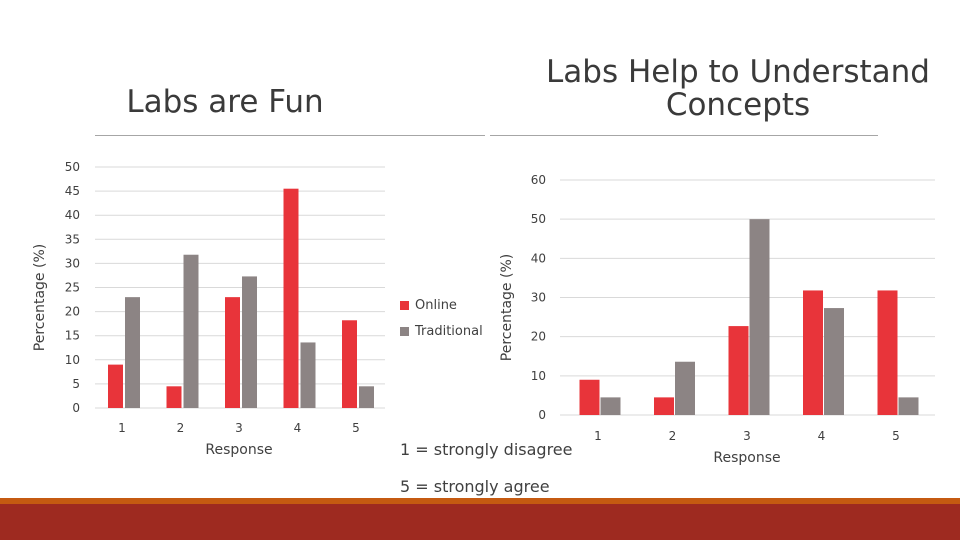 The height and width of the screenshot is (540, 960). What do you see at coordinates (436, 305) in the screenshot?
I see `legend-label-online: Online` at bounding box center [436, 305].